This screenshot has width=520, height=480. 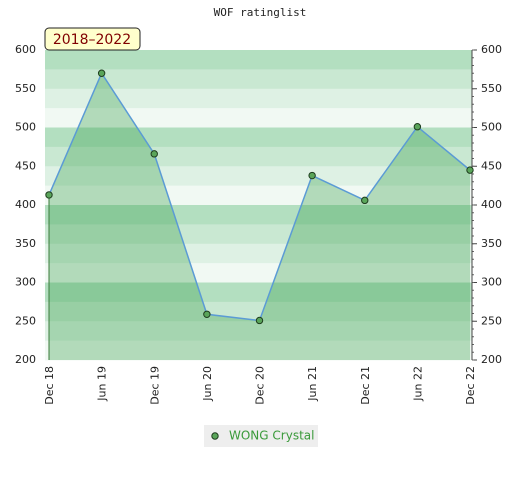 I want to click on legend-marker, so click(x=215, y=436).